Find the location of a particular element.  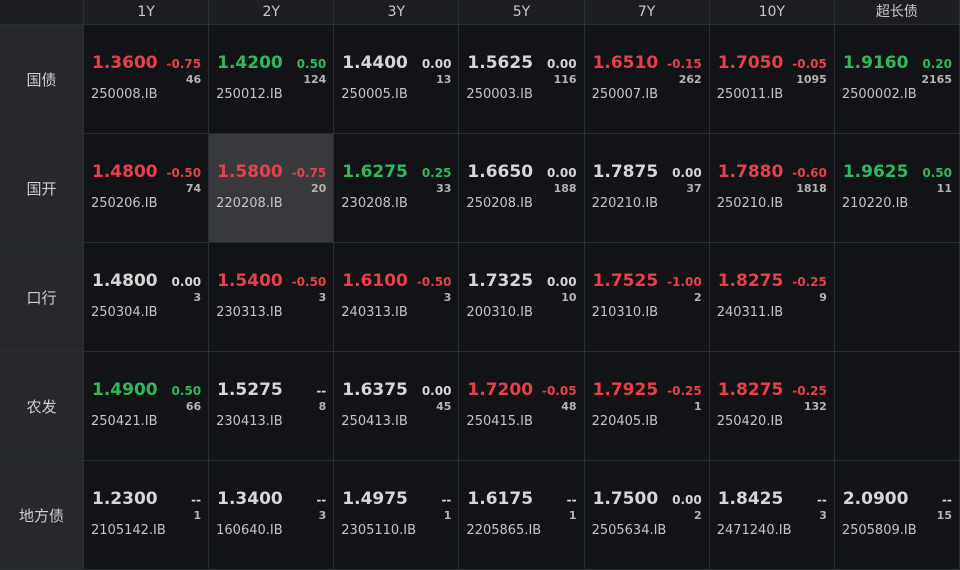

bond-code: 250420.IB is located at coordinates (750, 421).